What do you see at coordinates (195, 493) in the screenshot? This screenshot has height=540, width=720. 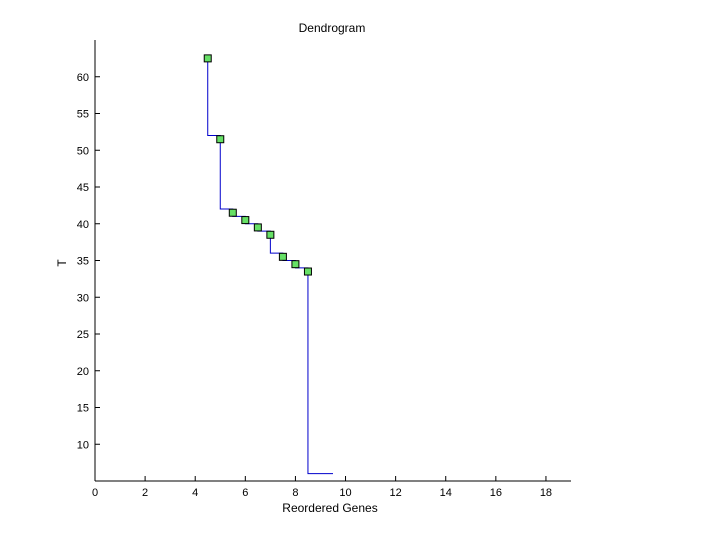 I see `x-tick-label: 4` at bounding box center [195, 493].